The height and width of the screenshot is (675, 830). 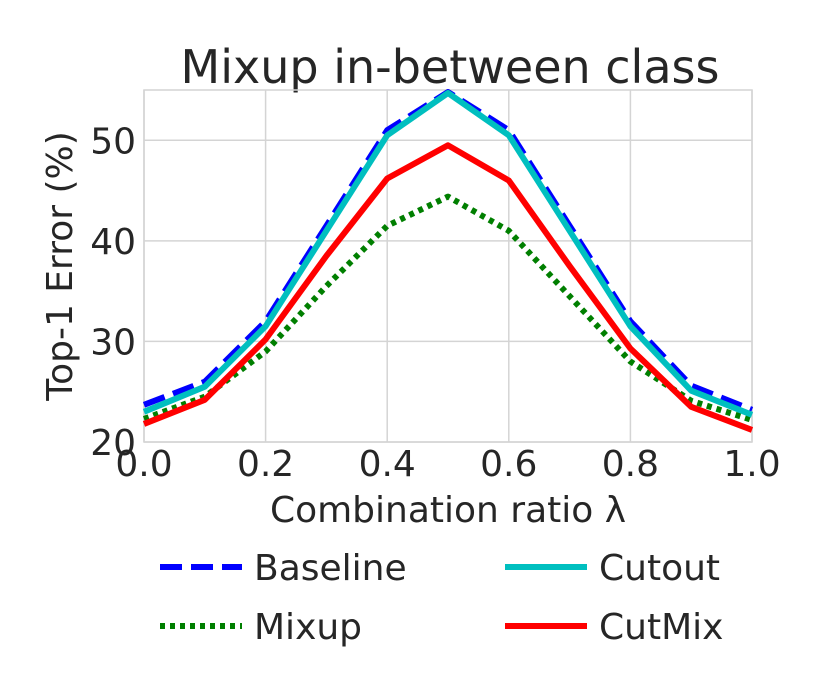 I want to click on legend-label-cutmix: CutMix, so click(x=661, y=627).